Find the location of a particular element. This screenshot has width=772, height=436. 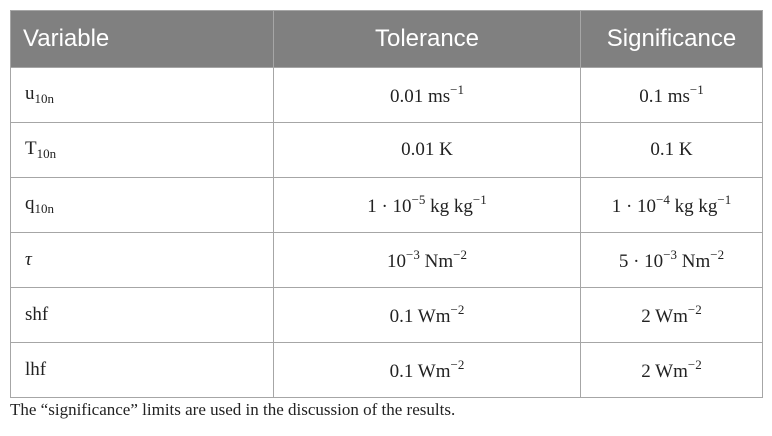

cell-text: 5 · 10 is located at coordinates (641, 261).